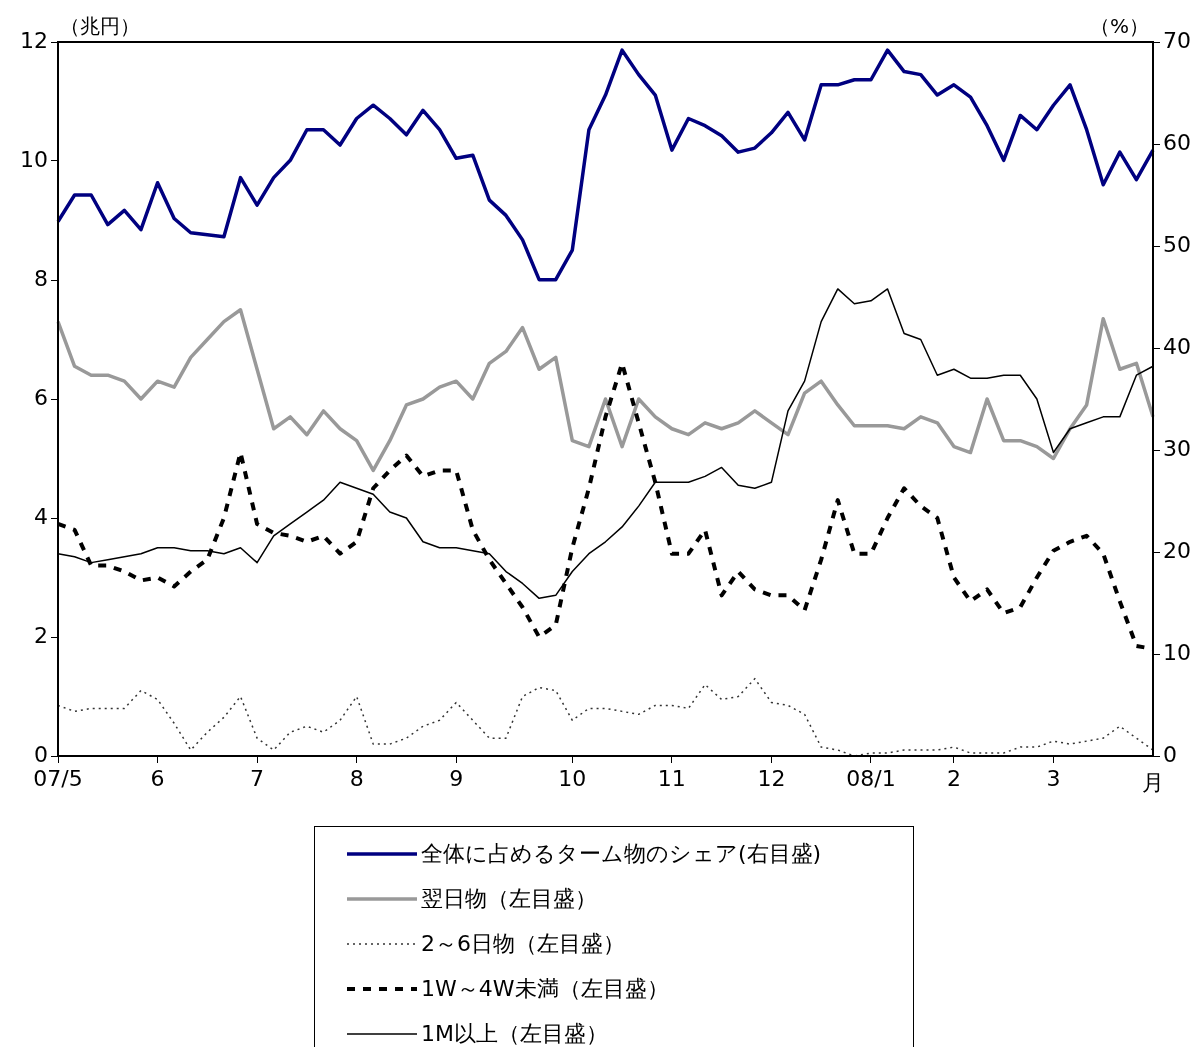 The width and height of the screenshot is (1202, 1047). I want to click on y2-tick-label: 0, so click(1170, 754).